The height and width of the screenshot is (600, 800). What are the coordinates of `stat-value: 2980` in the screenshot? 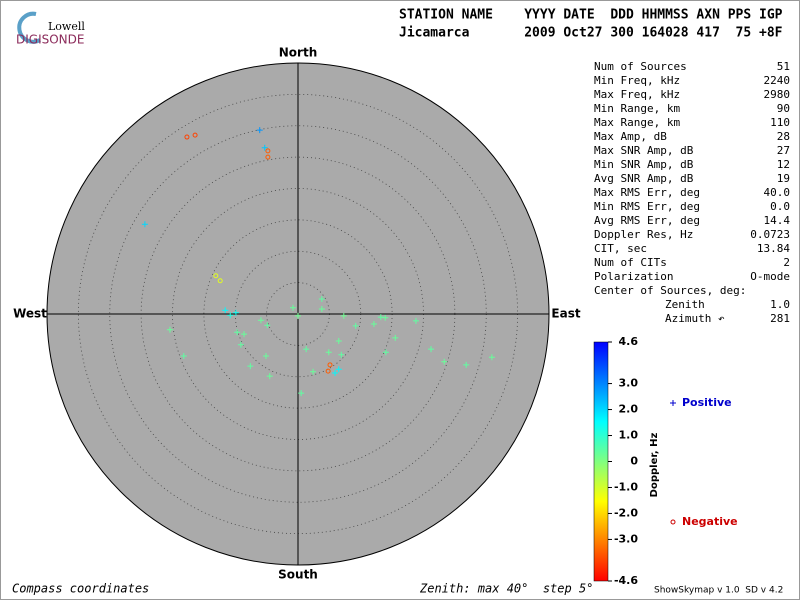 It's located at (777, 94).